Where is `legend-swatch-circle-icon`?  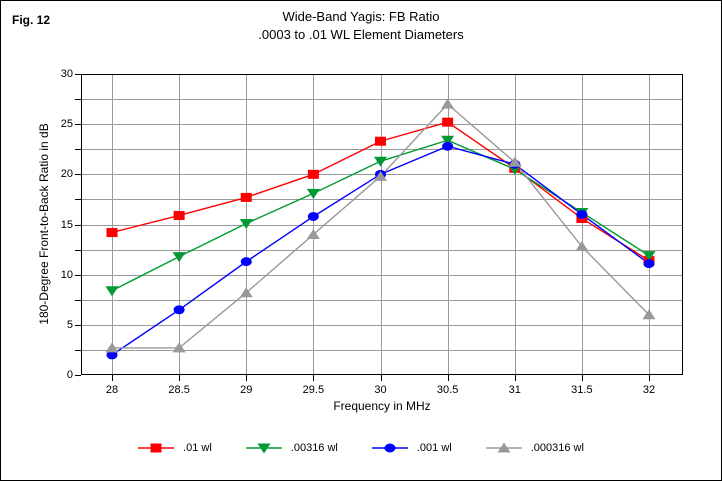
legend-swatch-circle-icon is located at coordinates (389, 448).